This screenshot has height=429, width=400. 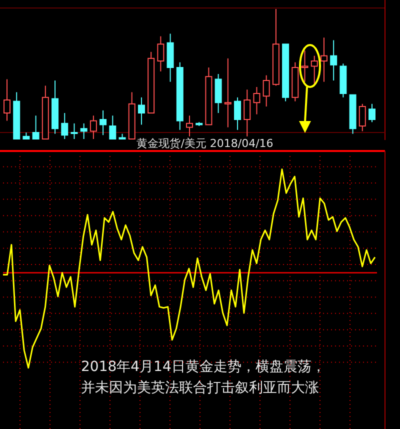 I want to click on chart-title: 黄金现货/美元 2018/04/16, so click(x=205, y=143).